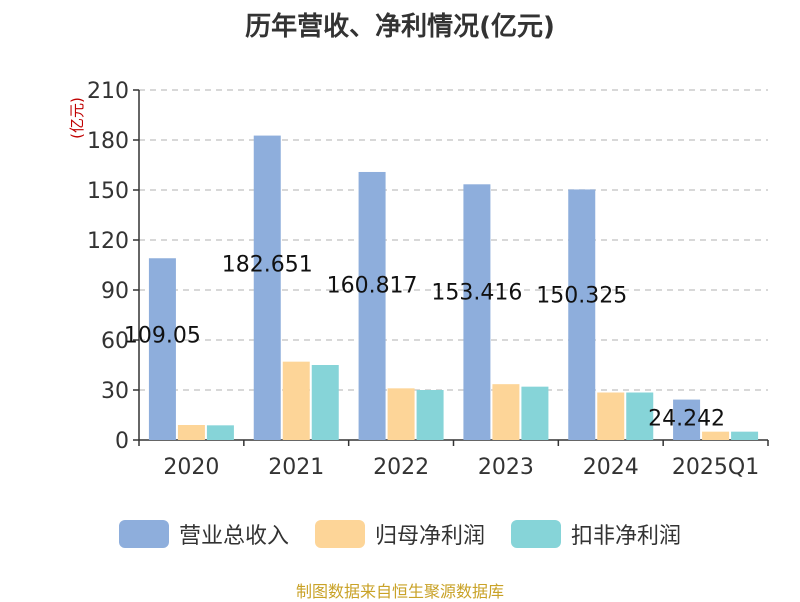  What do you see at coordinates (339, 534) in the screenshot?
I see `legend-swatch-net-profit` at bounding box center [339, 534].